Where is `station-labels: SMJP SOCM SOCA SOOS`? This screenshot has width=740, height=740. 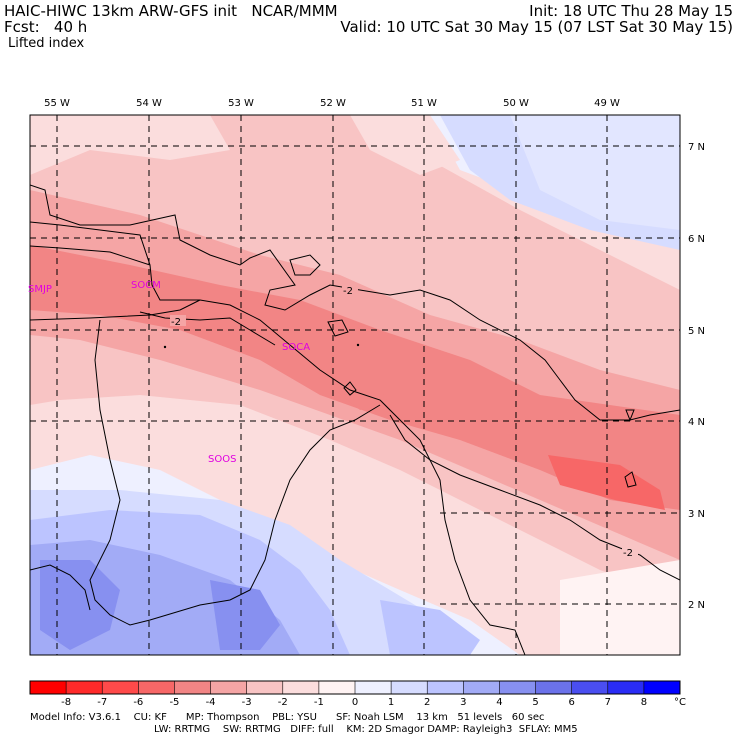
station-labels: SMJP SOCM SOCA SOOS is located at coordinates (169, 372).